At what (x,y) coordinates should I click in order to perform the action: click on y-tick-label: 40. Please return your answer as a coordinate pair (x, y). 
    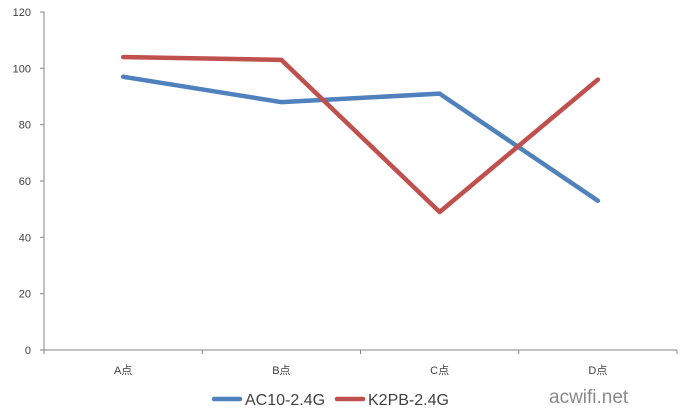
    Looking at the image, I should click on (25, 238).